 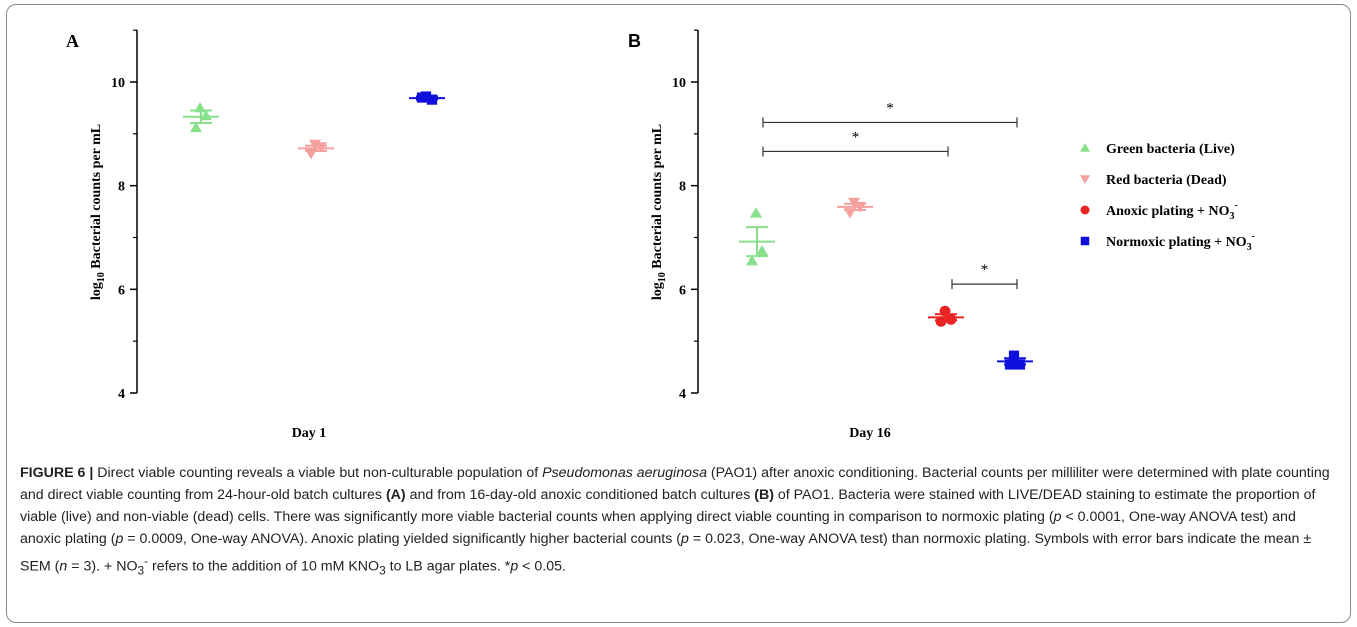 I want to click on panel-a-ytick-label: 6, so click(x=121, y=290).